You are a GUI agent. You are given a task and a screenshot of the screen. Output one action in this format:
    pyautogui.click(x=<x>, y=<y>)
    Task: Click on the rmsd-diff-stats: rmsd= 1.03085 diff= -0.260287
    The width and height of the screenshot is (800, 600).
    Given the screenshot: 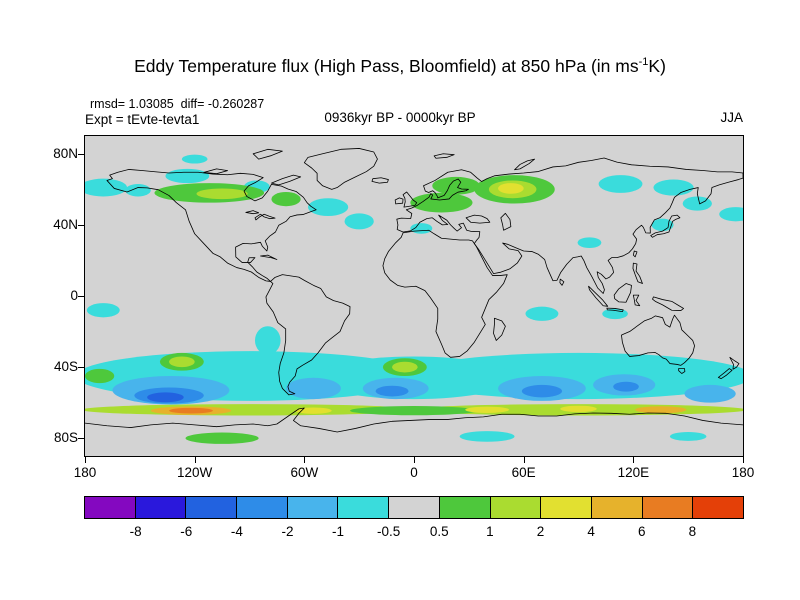 What is the action you would take?
    pyautogui.click(x=177, y=104)
    